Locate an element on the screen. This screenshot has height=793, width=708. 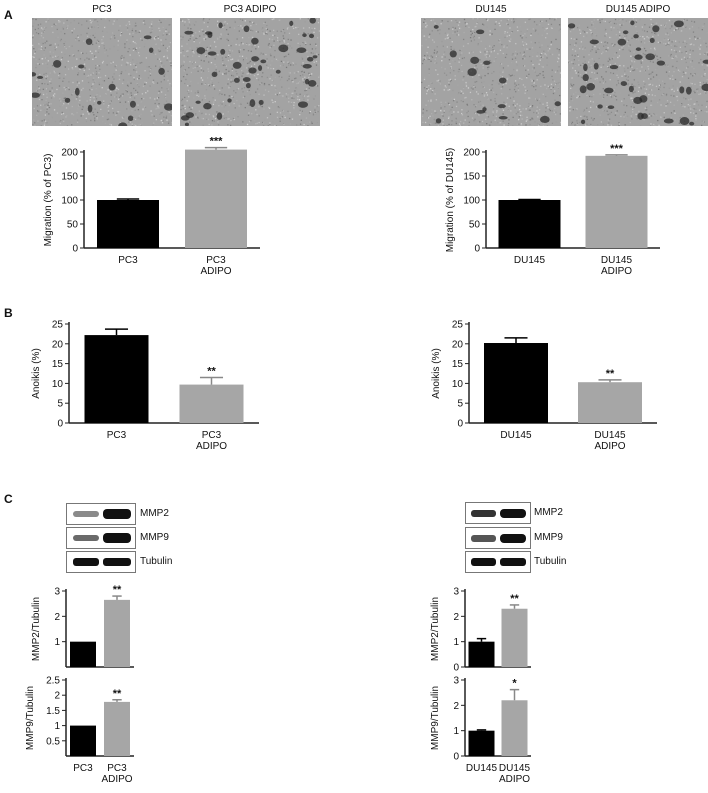
blot-label-tubulin-right: Tubulin is located at coordinates (550, 561).